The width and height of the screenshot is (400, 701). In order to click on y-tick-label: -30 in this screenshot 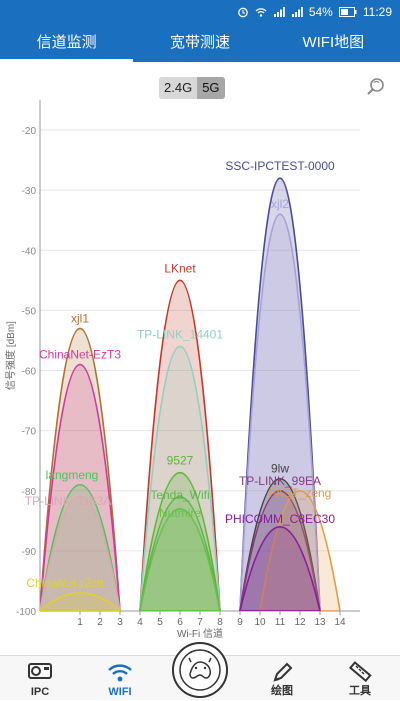, I will do `click(29, 191)`.